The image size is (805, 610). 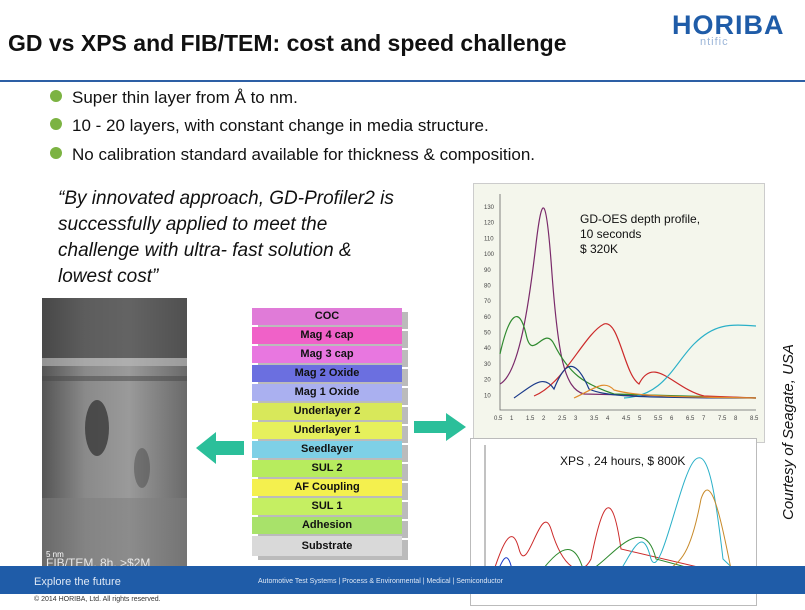 I want to click on layer-substrate: Substrate, so click(x=327, y=546).